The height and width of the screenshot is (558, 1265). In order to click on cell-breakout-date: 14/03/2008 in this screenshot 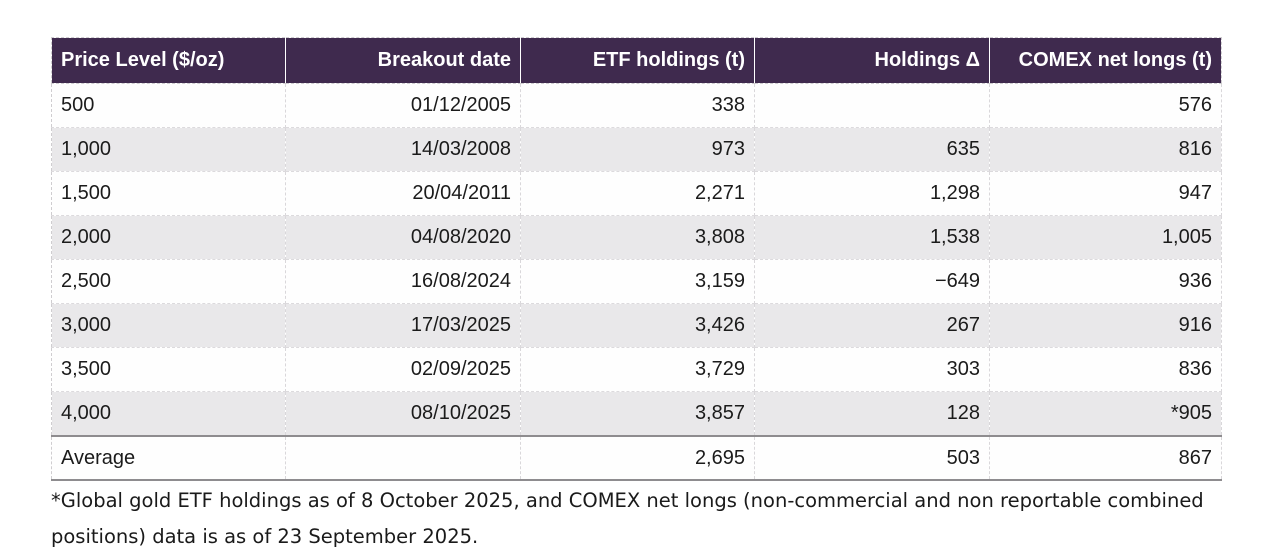, I will do `click(403, 149)`.